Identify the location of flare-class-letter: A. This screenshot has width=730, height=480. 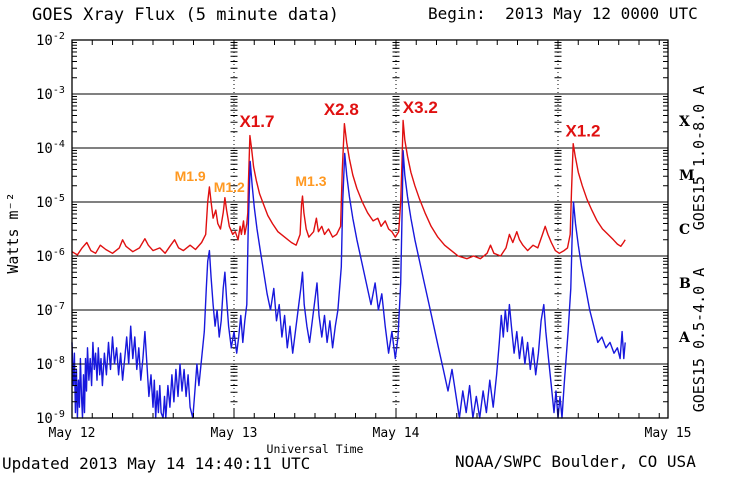
(684, 338).